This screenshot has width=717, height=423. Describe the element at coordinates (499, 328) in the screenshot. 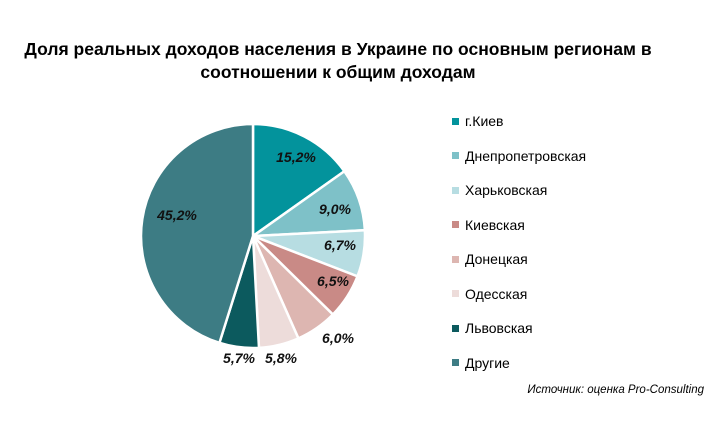

I see `legend-label: Львовская` at that location.